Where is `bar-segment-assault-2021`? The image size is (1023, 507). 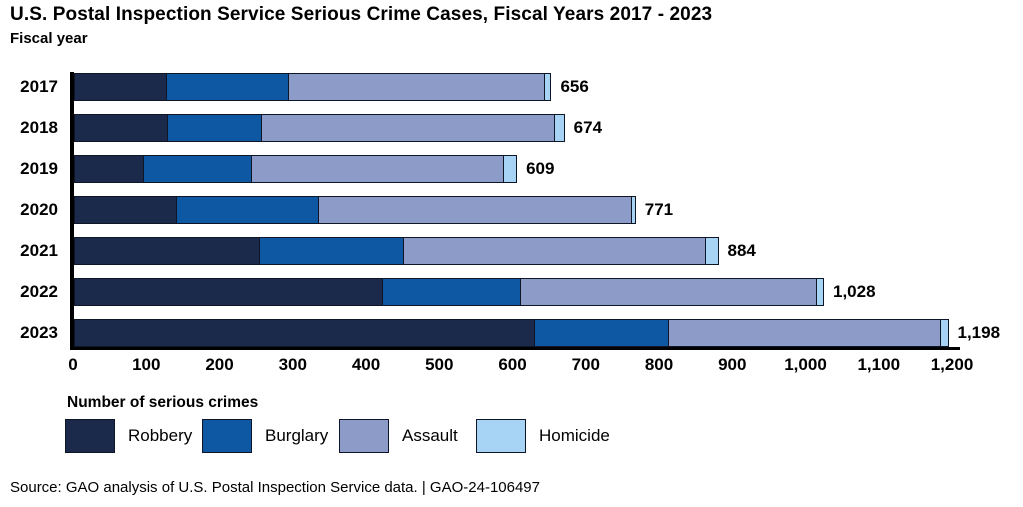
bar-segment-assault-2021 is located at coordinates (554, 251).